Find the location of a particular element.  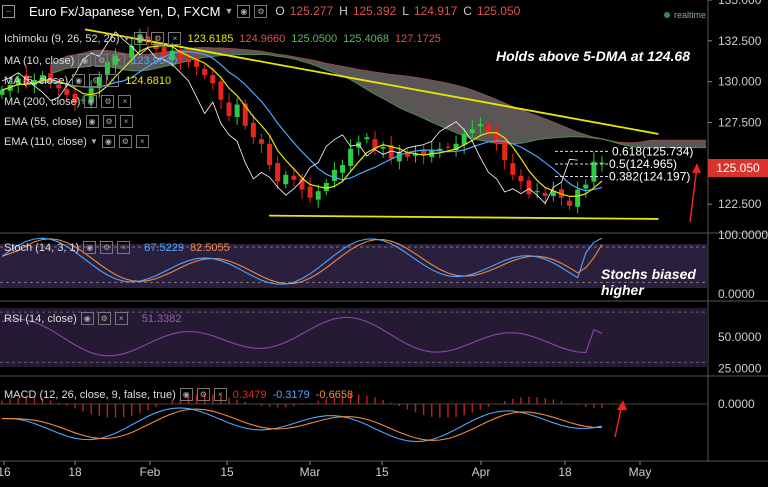

ma10-legend: MA (10, close) ◉ ⚙ × 123.9640 is located at coordinates (90, 60).